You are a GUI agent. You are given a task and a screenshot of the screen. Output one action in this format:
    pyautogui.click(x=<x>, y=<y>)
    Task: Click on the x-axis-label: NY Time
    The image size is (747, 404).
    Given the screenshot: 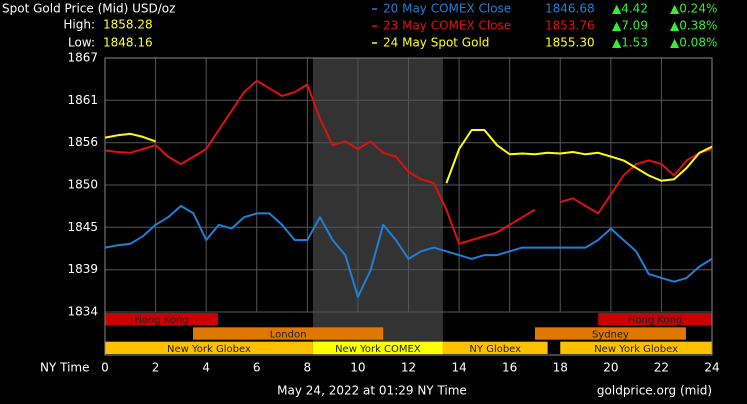 What is the action you would take?
    pyautogui.click(x=65, y=368)
    